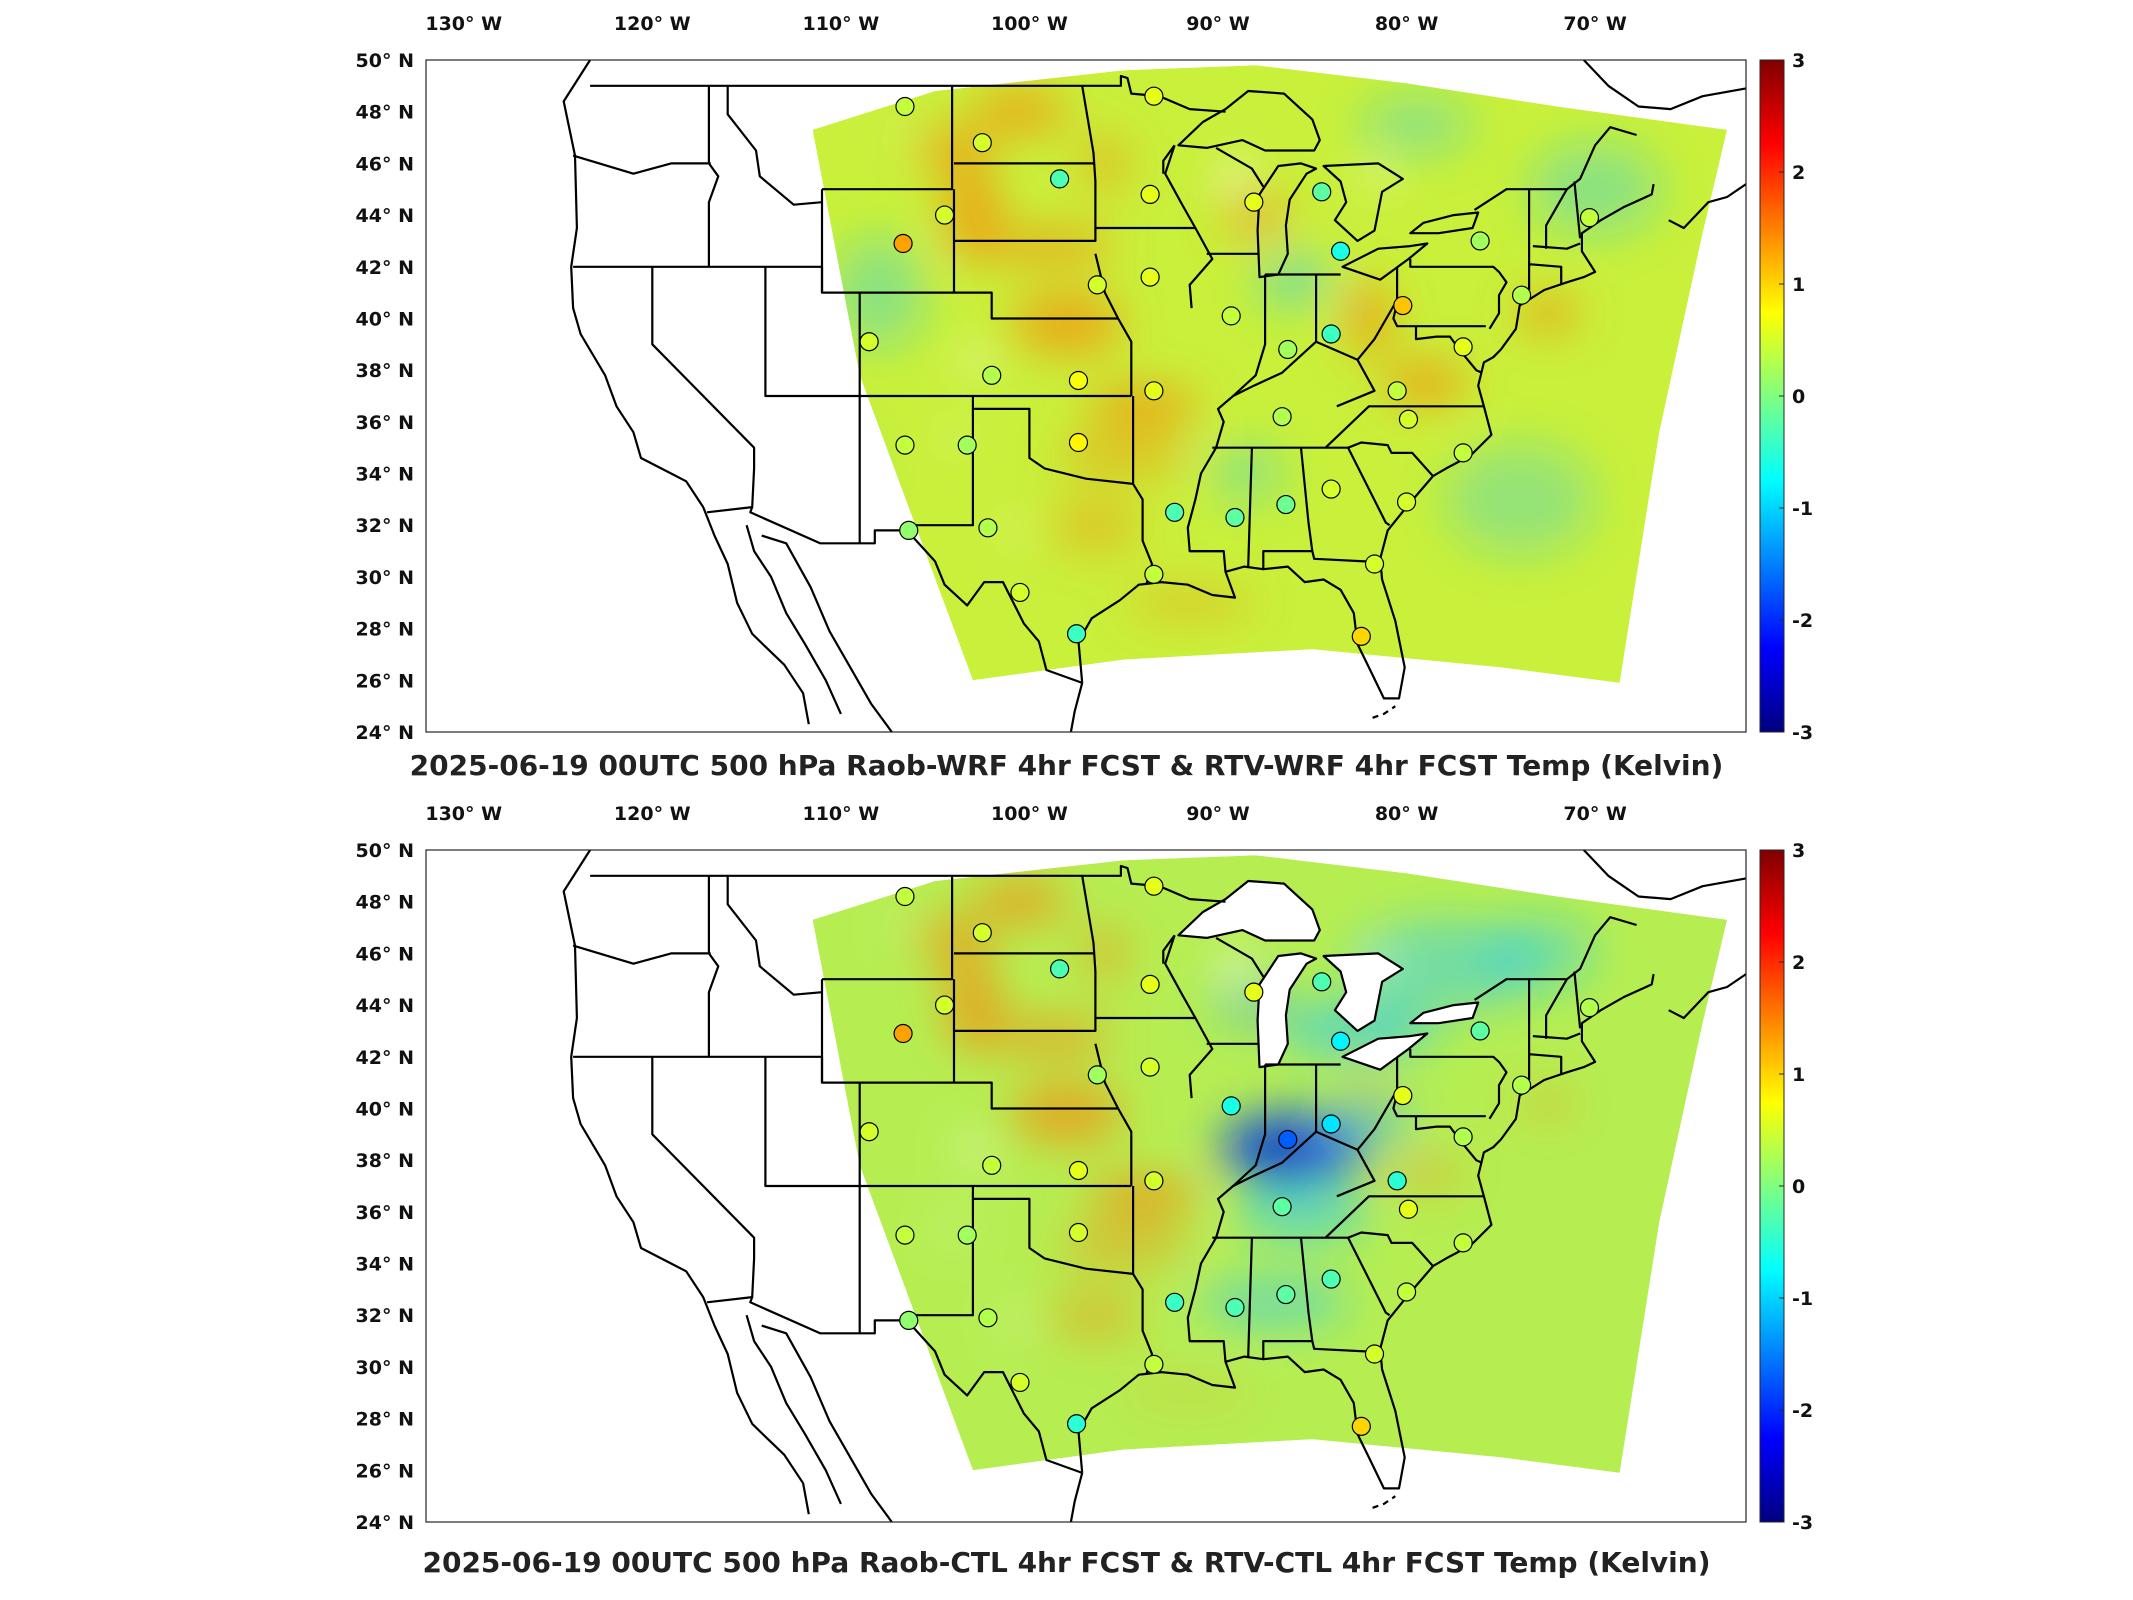 The image size is (2133, 1600). What do you see at coordinates (1802, 733) in the screenshot?
I see `colorbar-tick-label: -3` at bounding box center [1802, 733].